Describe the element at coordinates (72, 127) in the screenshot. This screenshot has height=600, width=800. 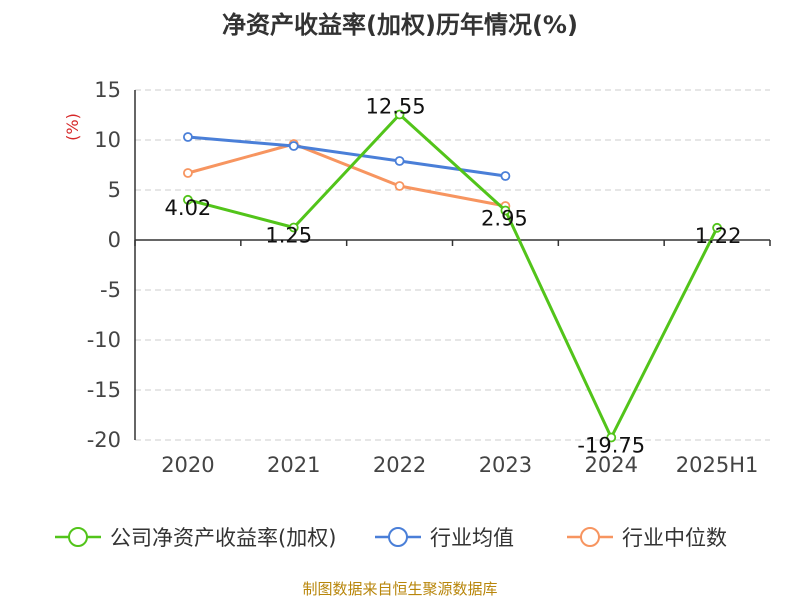
I see `y-axis-label: (%)` at that location.